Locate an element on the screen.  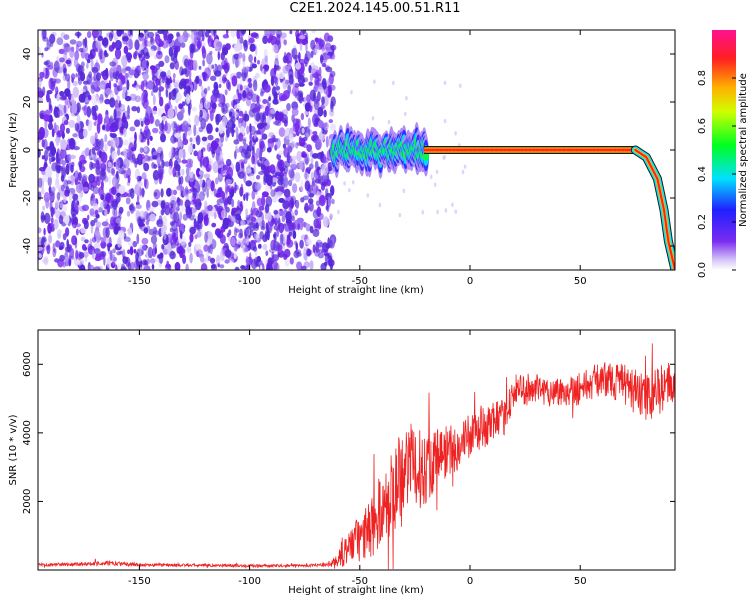
spectrogram-y-tick-label: 20 is located at coordinates (27, 102).